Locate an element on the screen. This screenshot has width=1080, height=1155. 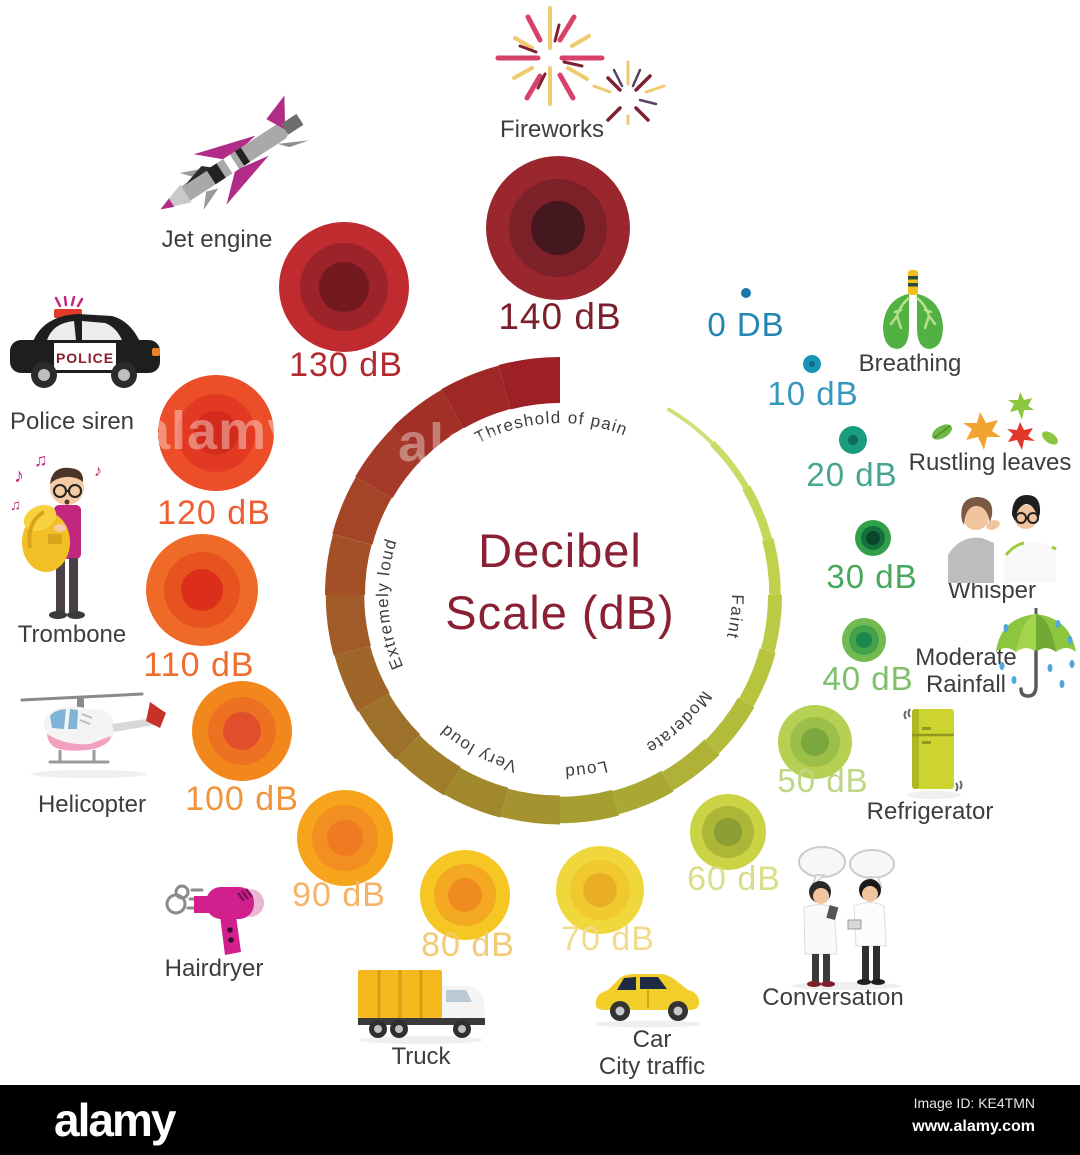
level-circle-30-core is located at coordinates (873, 538).